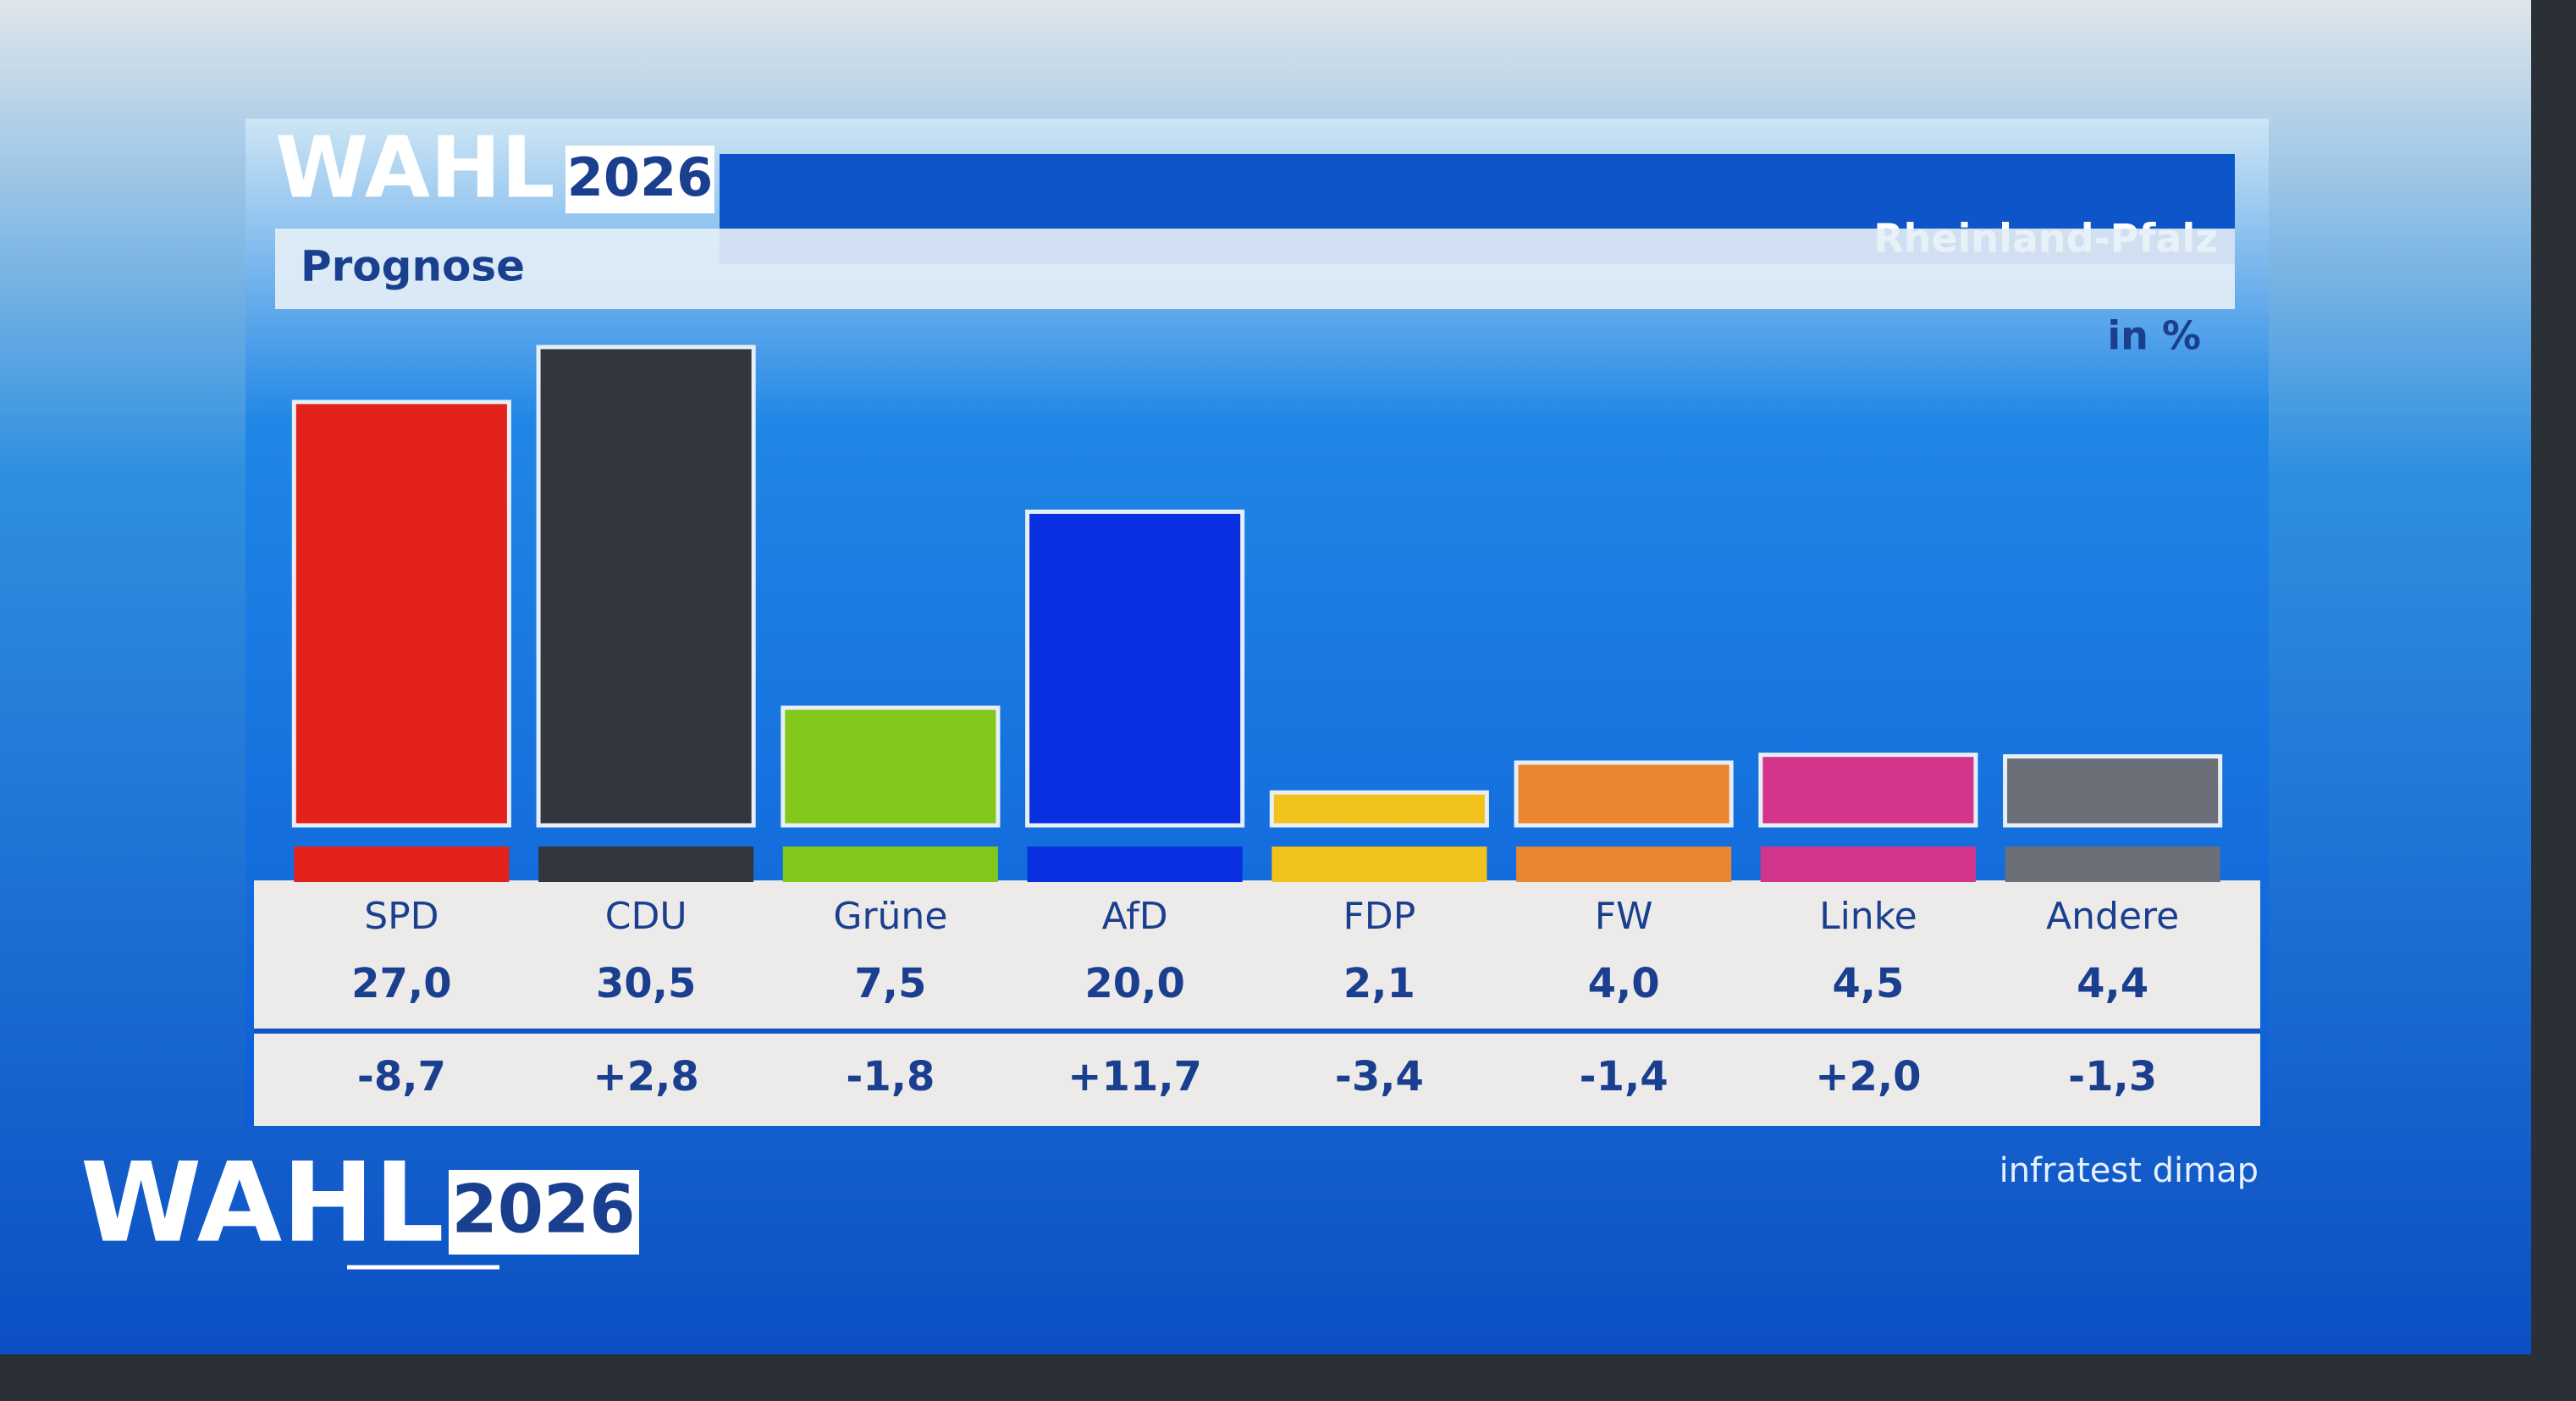  I want to click on party-label: Grüne, so click(890, 917).